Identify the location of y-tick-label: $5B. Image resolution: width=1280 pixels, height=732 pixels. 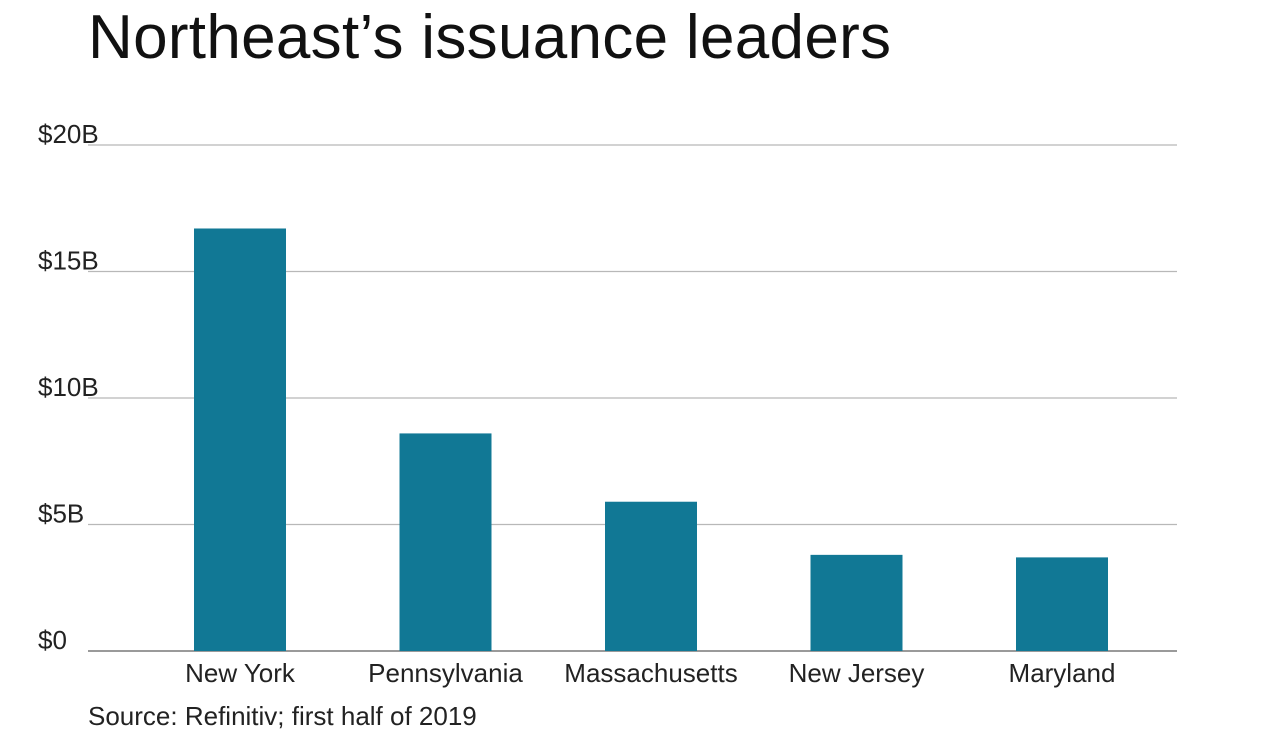
(61, 514).